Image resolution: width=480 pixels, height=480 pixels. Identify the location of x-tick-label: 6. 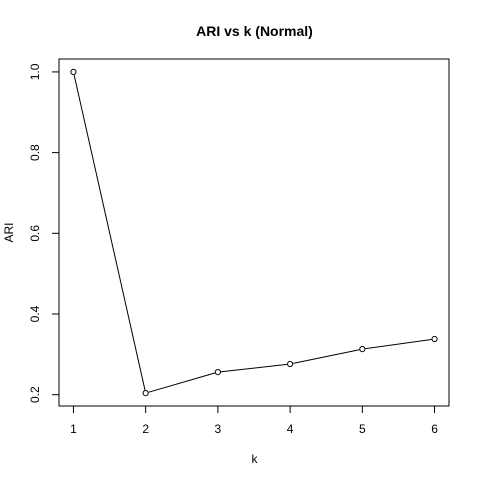
(434, 429).